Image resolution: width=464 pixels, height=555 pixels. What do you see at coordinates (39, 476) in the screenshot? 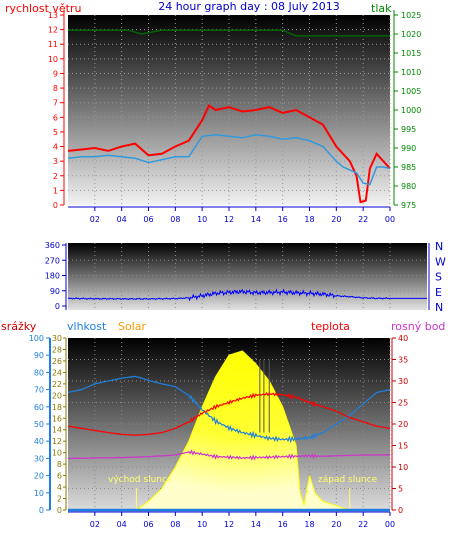
I see `chart3-rain-tick-label: 20` at bounding box center [39, 476].